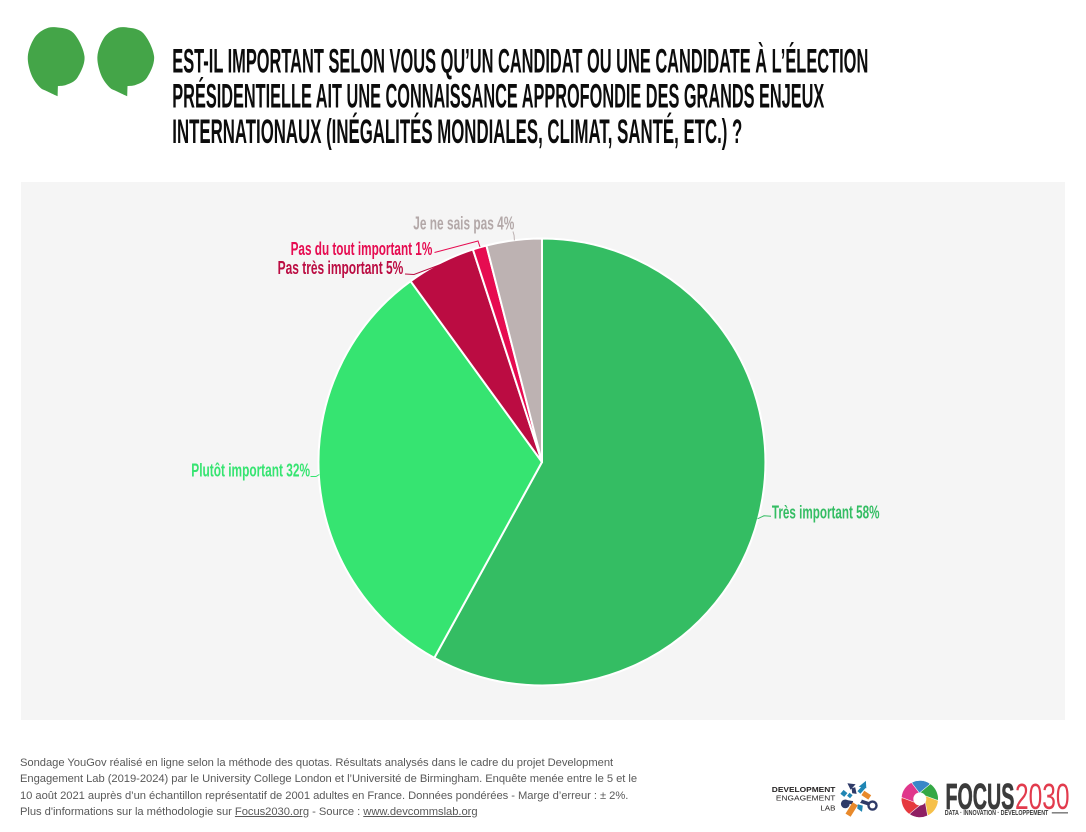 The width and height of the screenshot is (1086, 832). Describe the element at coordinates (827, 807) in the screenshot. I see `svg-text: LAB` at that location.